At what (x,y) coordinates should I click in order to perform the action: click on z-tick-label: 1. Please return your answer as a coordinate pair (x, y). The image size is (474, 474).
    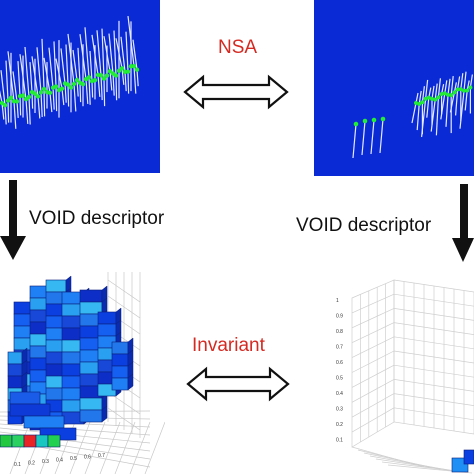
    Looking at the image, I should click on (337, 301).